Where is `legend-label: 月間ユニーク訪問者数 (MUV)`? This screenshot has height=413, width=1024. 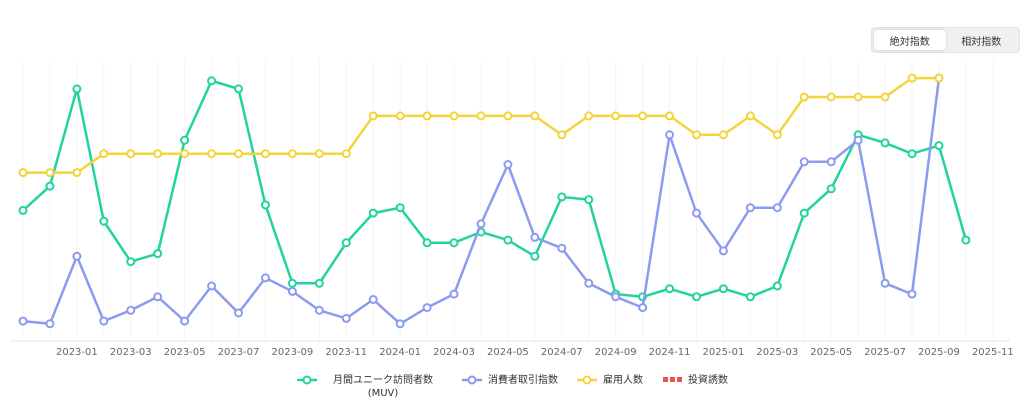 legend-label: 月間ユニーク訪問者数 (MUV) is located at coordinates (383, 387).